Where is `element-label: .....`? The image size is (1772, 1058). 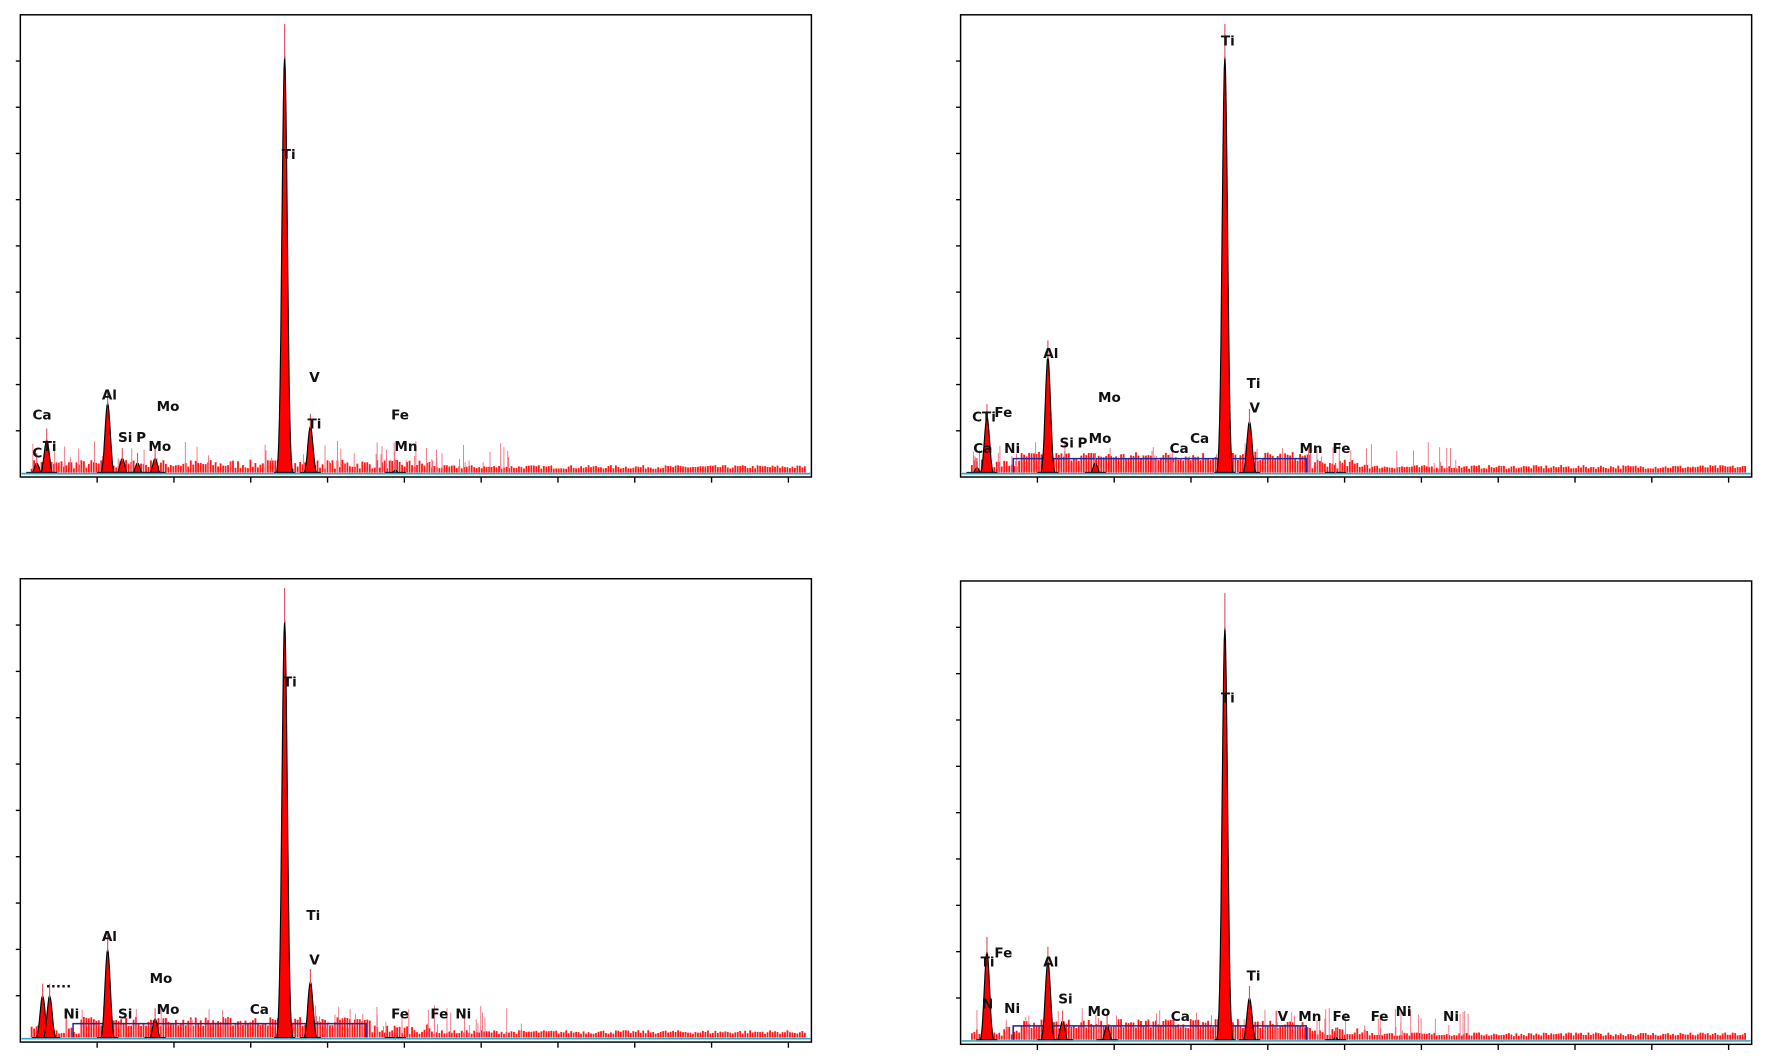
element-label: ..... is located at coordinates (59, 983).